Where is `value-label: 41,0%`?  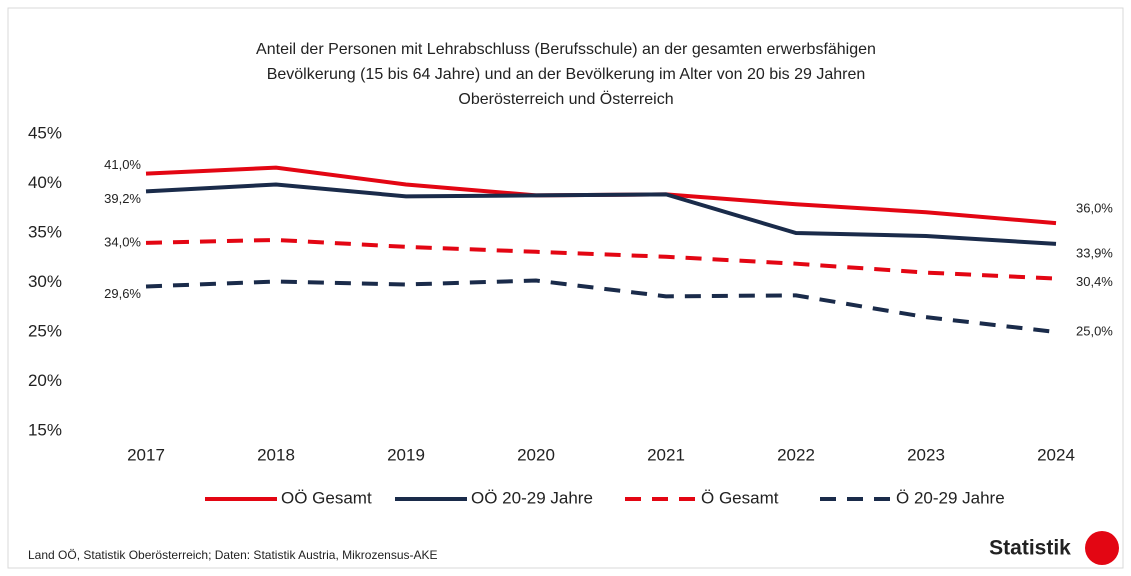
value-label: 41,0% is located at coordinates (122, 164).